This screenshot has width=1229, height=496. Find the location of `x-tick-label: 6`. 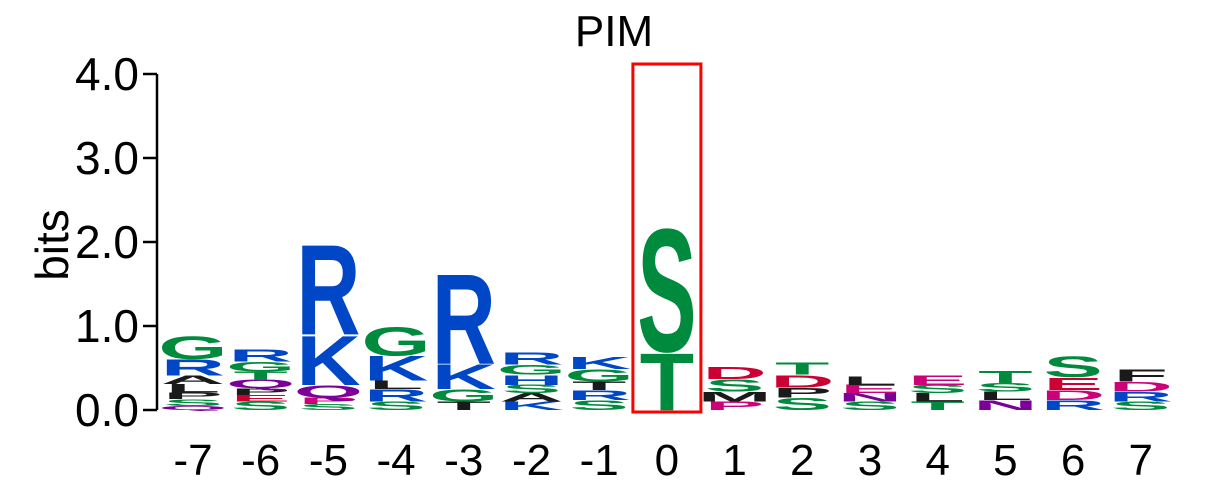

x-tick-label: 6 is located at coordinates (1073, 460).